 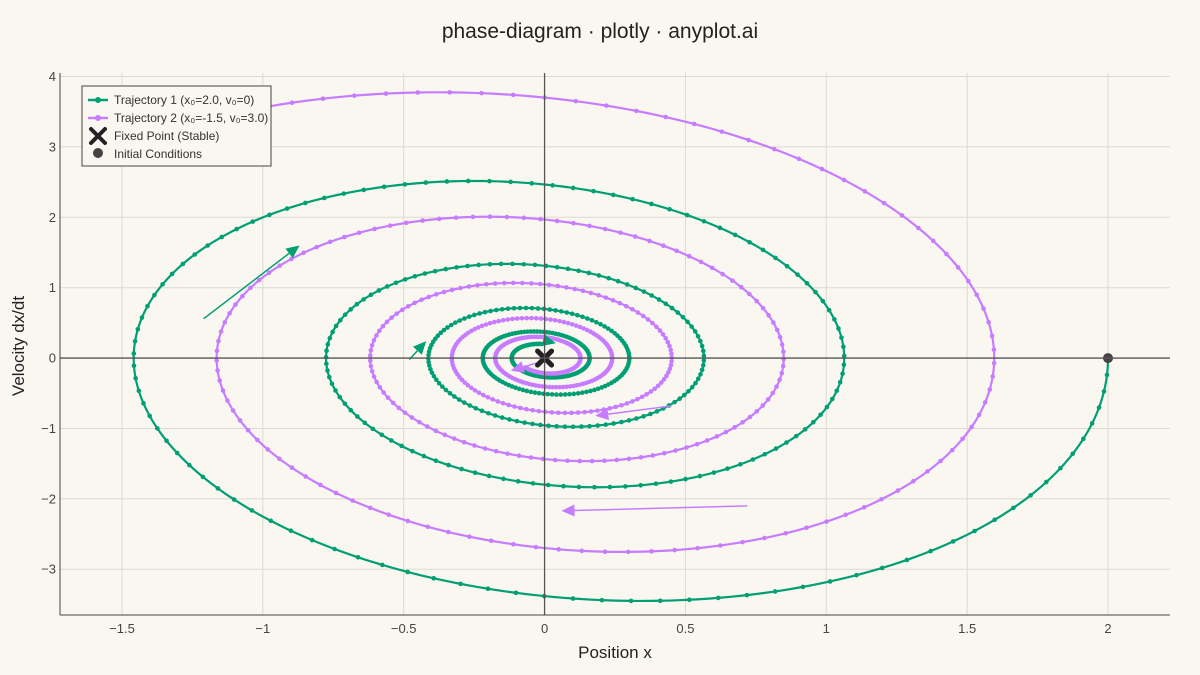 I want to click on legend-label: Trajectory 1 (x₀=2.0, v₀=0), so click(x=184, y=100).